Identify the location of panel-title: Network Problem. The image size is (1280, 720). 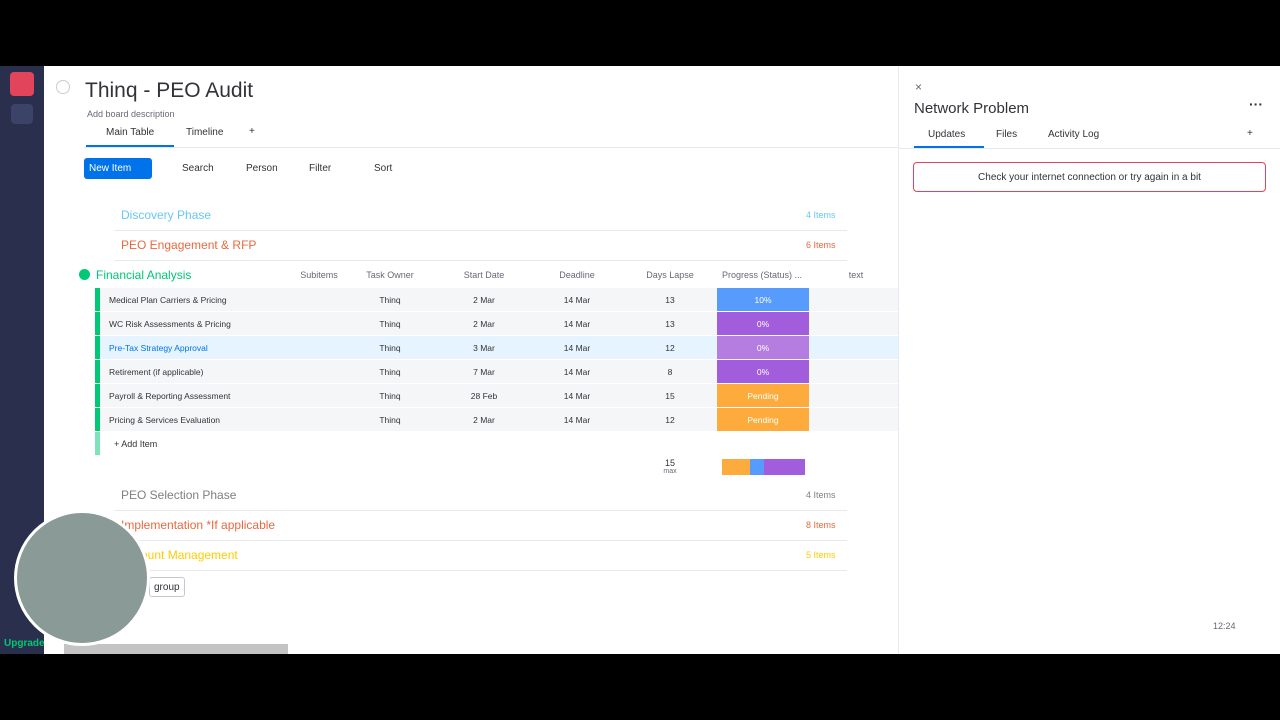
(972, 108).